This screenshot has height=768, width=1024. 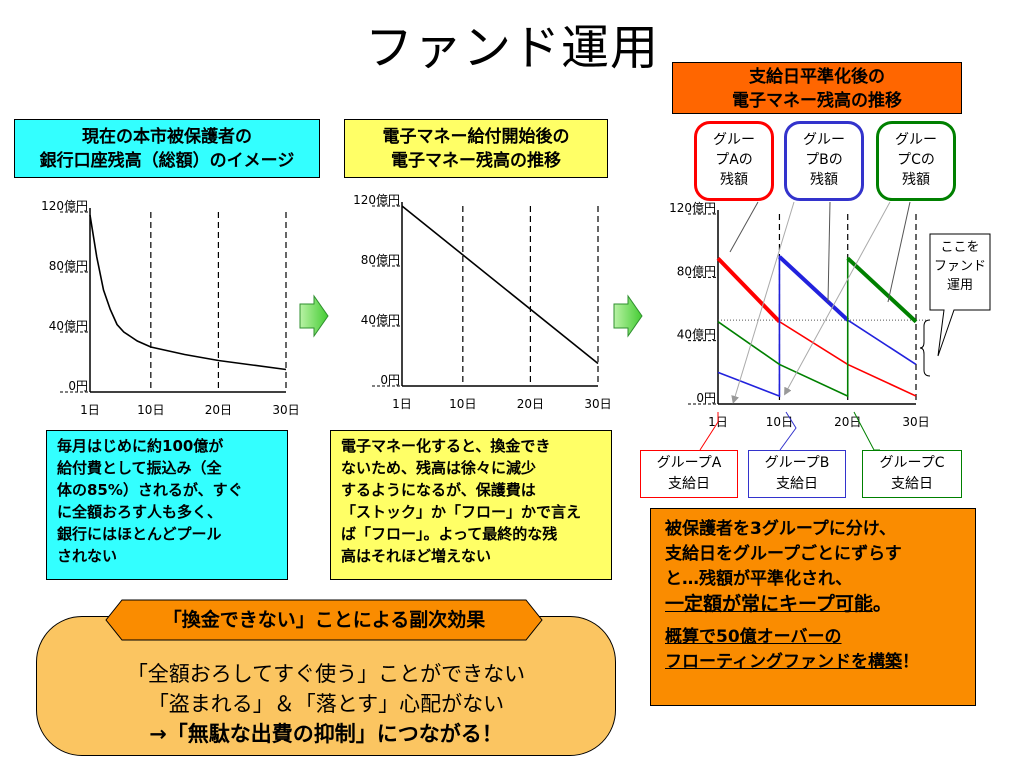 What do you see at coordinates (797, 463) in the screenshot?
I see `payday-b-line1: グループB` at bounding box center [797, 463].